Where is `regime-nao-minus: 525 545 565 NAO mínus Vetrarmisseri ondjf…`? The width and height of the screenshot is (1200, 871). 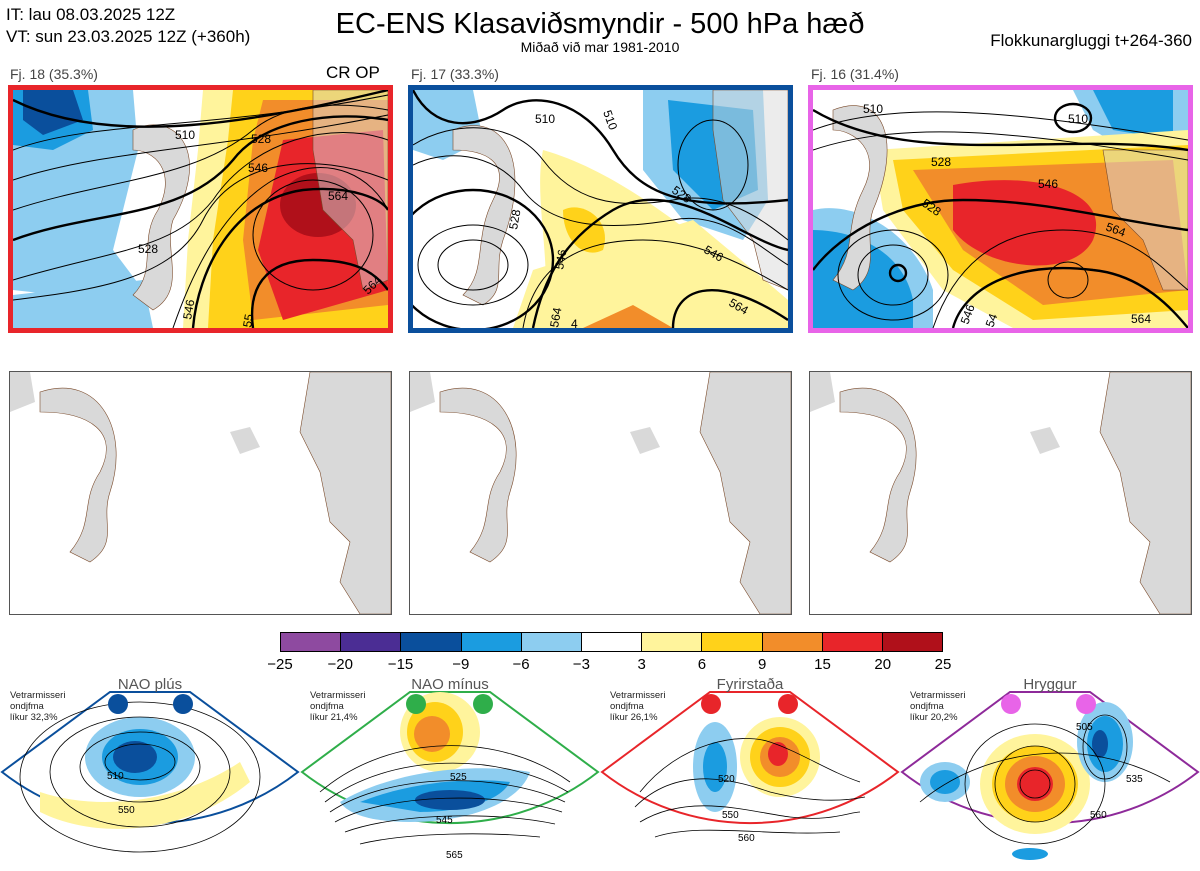 regime-nao-minus: 525 545 565 NAO mínus Vetrarmisseri ondjf… is located at coordinates (450, 771).